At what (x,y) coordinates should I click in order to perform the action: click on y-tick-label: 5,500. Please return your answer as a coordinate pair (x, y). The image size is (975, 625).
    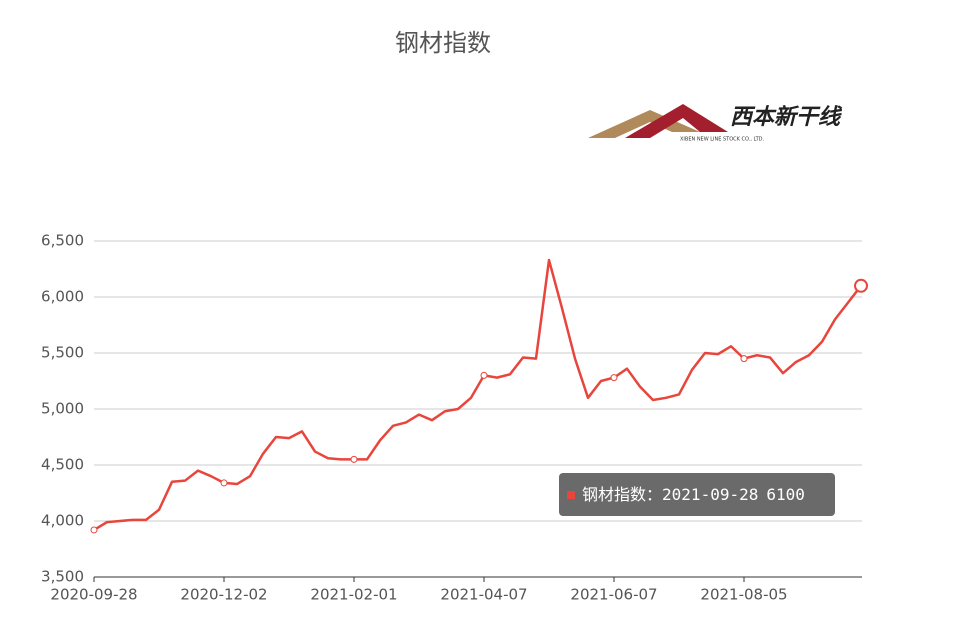
    Looking at the image, I should click on (62, 353).